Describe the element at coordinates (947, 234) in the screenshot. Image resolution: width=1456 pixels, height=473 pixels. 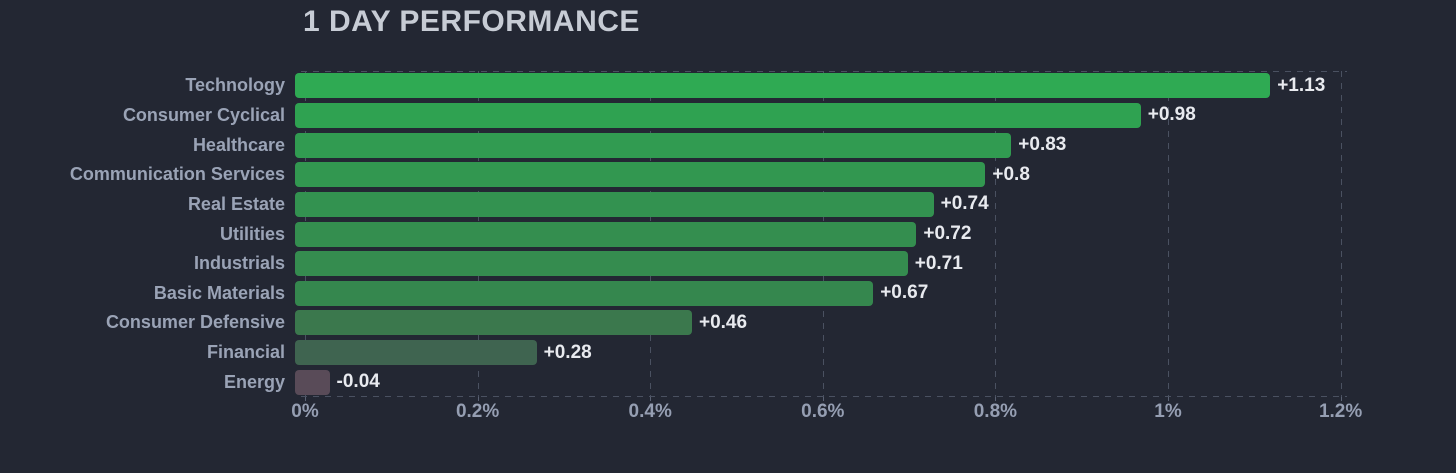
I see `bar-value-label: +0.72` at that location.